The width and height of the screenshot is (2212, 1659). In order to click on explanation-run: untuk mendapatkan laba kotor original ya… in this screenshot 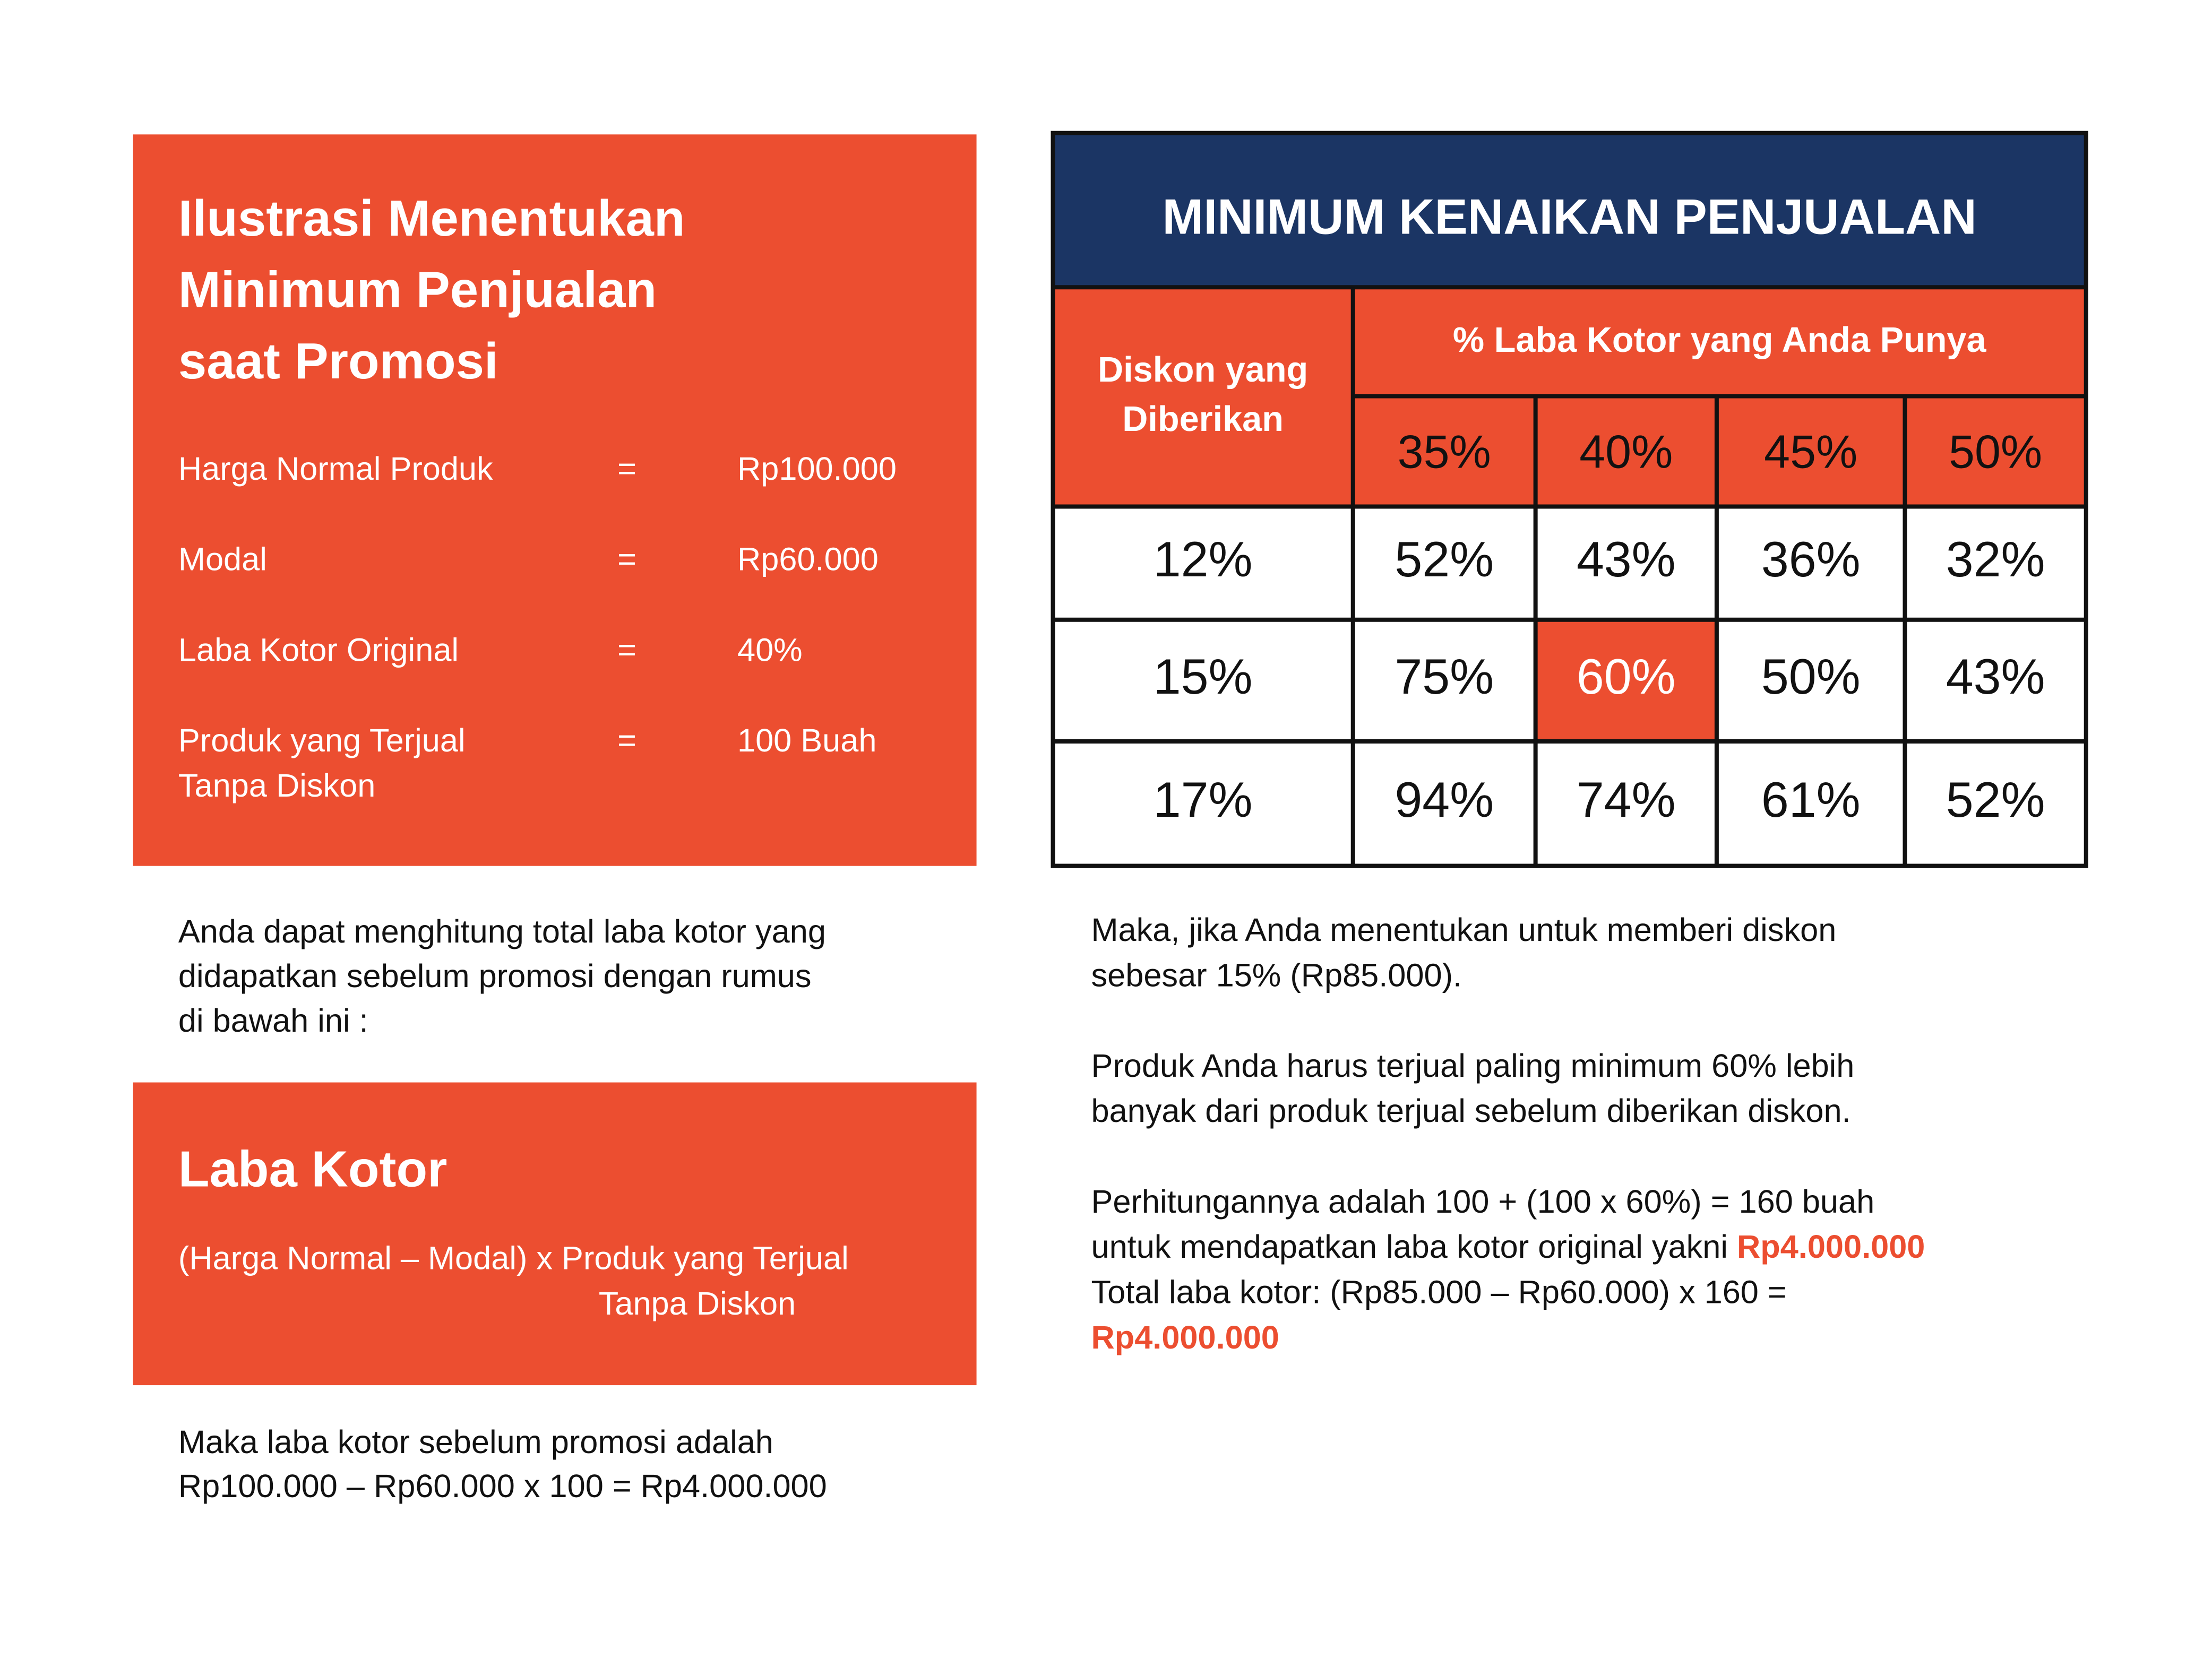, I will do `click(1414, 1246)`.